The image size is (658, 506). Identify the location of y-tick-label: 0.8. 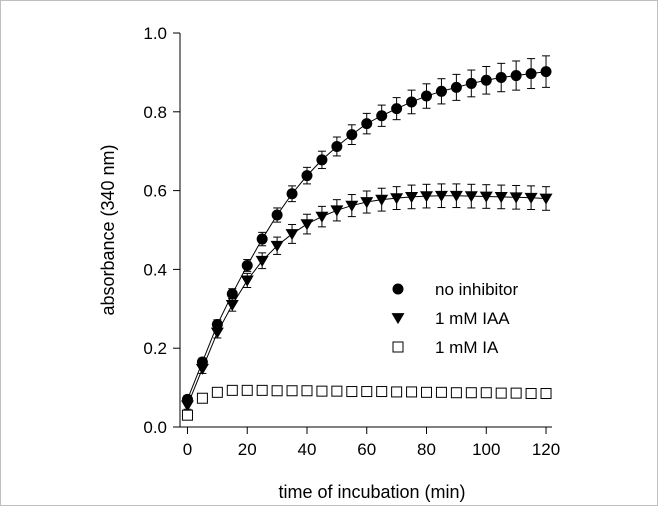
(155, 112).